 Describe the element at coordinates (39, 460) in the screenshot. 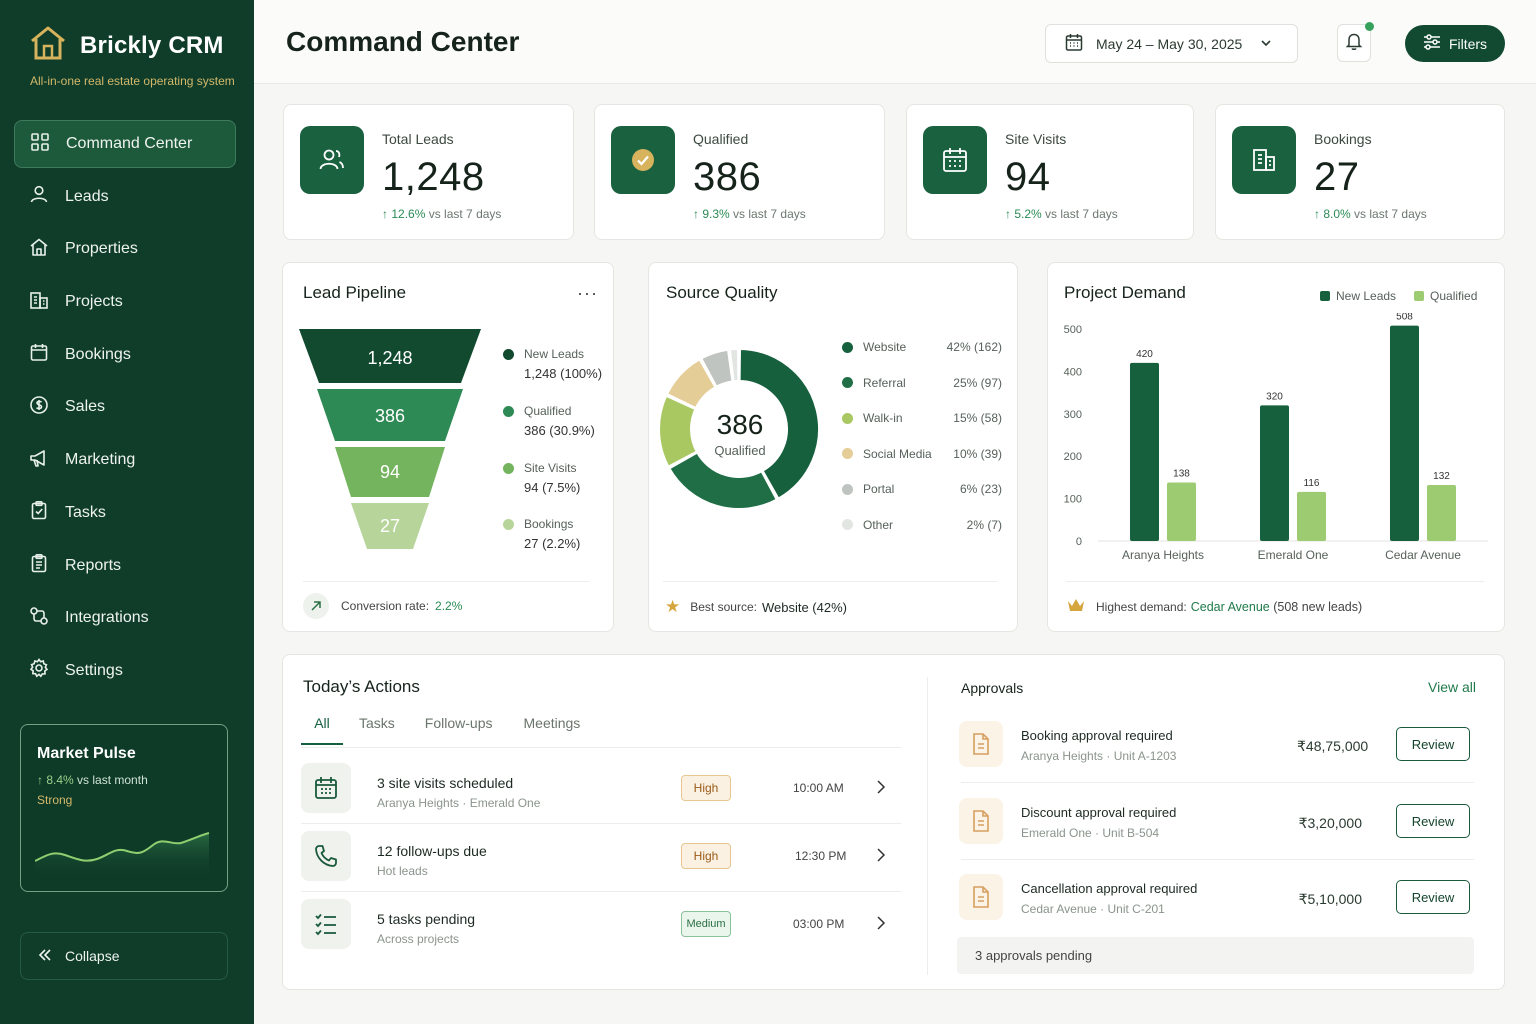

I see `megaphone-icon` at that location.